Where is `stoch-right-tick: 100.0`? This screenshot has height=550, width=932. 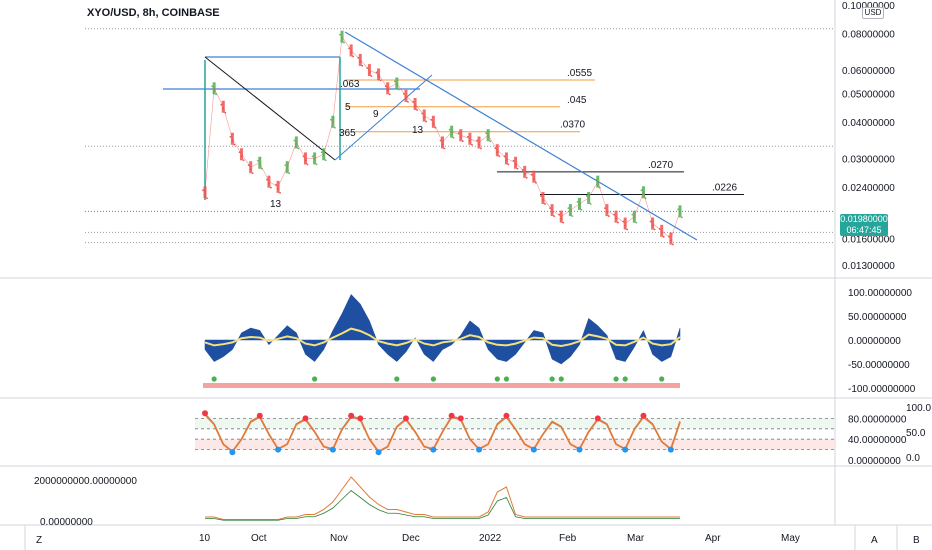
stoch-right-tick: 100.0 is located at coordinates (918, 408).